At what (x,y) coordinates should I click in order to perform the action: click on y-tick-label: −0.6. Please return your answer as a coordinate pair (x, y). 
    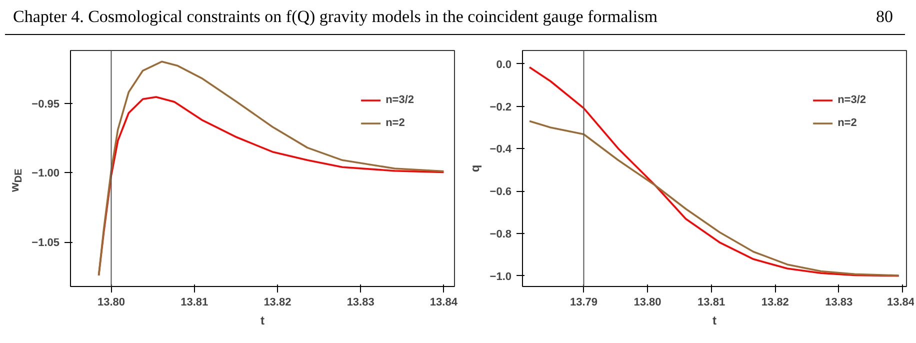
    Looking at the image, I should click on (501, 192).